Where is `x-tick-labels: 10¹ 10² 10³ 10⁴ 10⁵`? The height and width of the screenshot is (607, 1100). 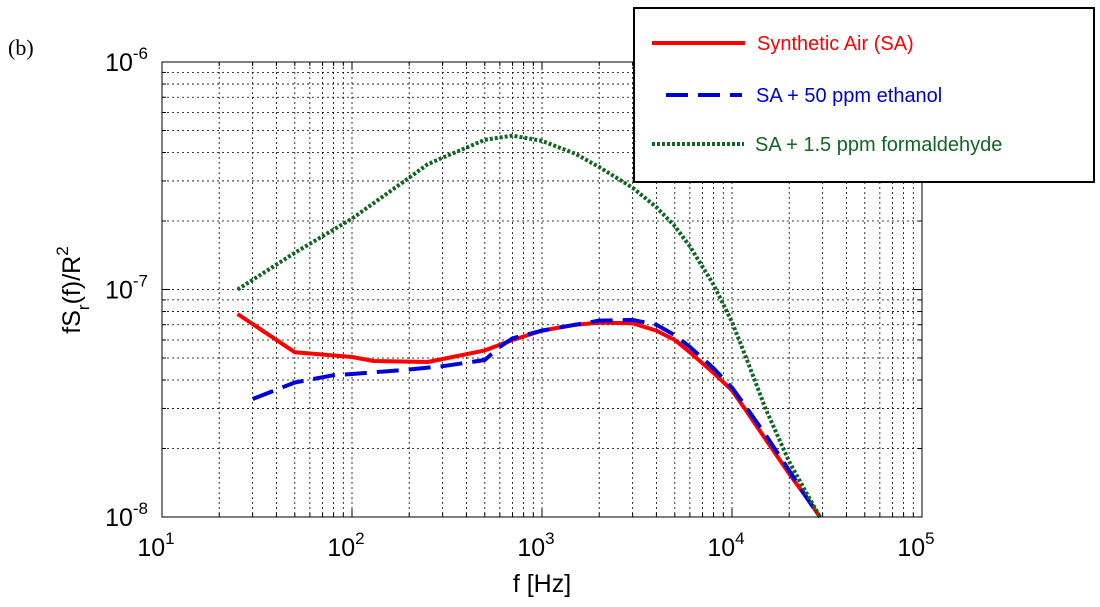
x-tick-labels: 10¹ 10² 10³ 10⁴ 10⁵ is located at coordinates (535, 545).